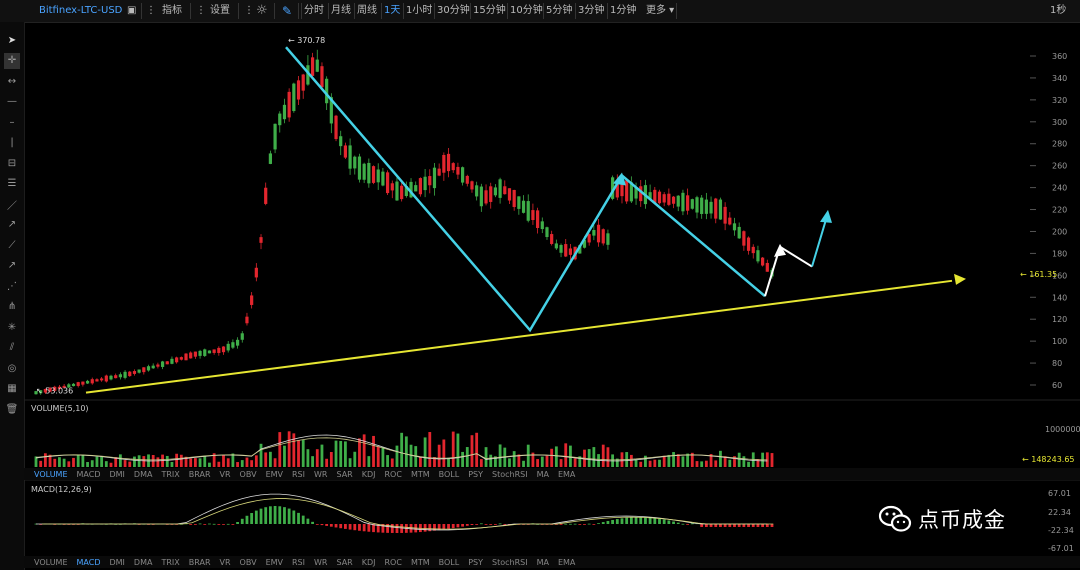  Describe the element at coordinates (220, 10) in the screenshot. I see `settings-button: 设置` at that location.